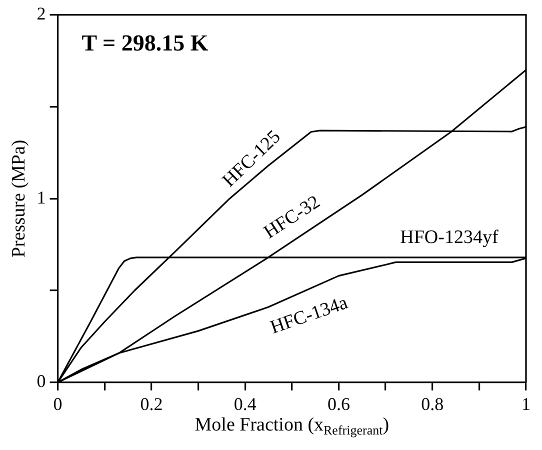 This screenshot has width=542, height=450. What do you see at coordinates (338, 404) in the screenshot?
I see `x-tick-label: 0.6` at bounding box center [338, 404].